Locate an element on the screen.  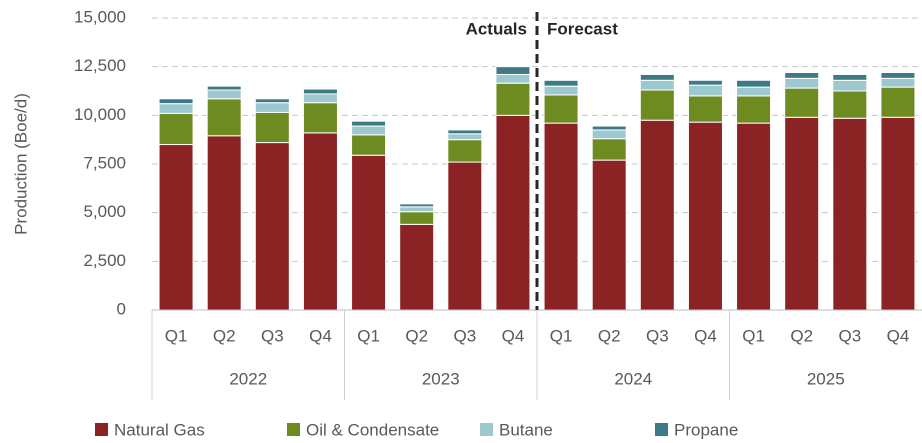
legend-label: Oil & Condensate is located at coordinates (372, 429).